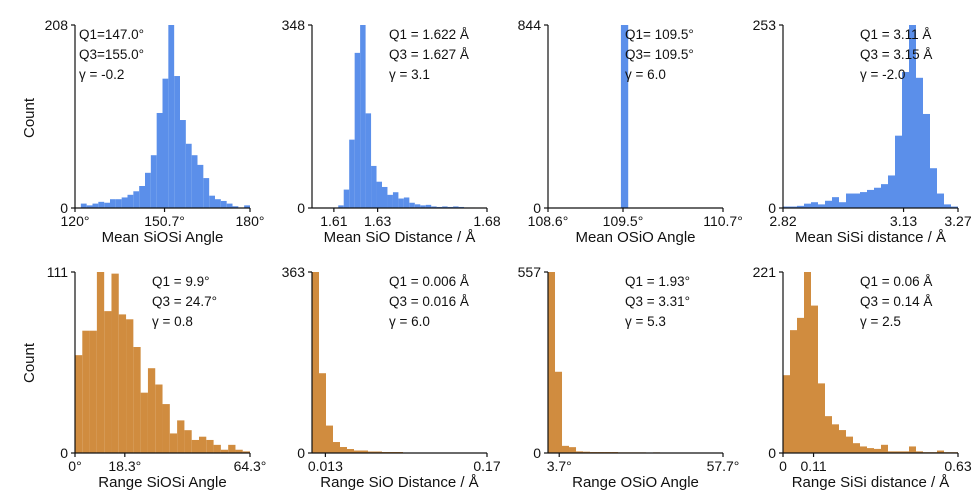  Describe the element at coordinates (723, 466) in the screenshot. I see `x-tick-label: 57.7°` at that location.